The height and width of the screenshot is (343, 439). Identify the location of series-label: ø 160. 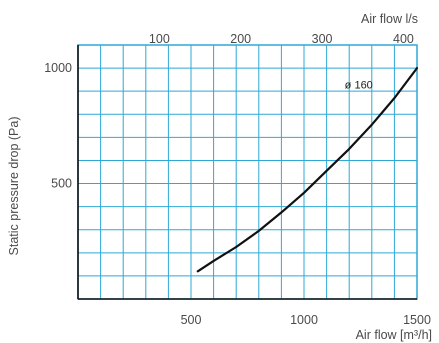
(359, 85).